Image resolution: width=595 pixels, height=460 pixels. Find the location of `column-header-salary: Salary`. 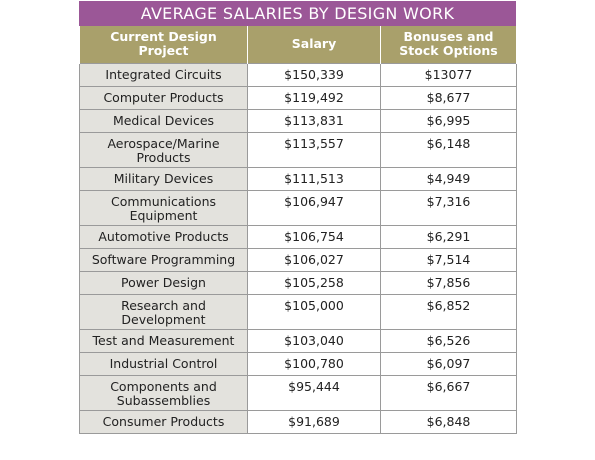

column-header-salary: Salary is located at coordinates (314, 44).